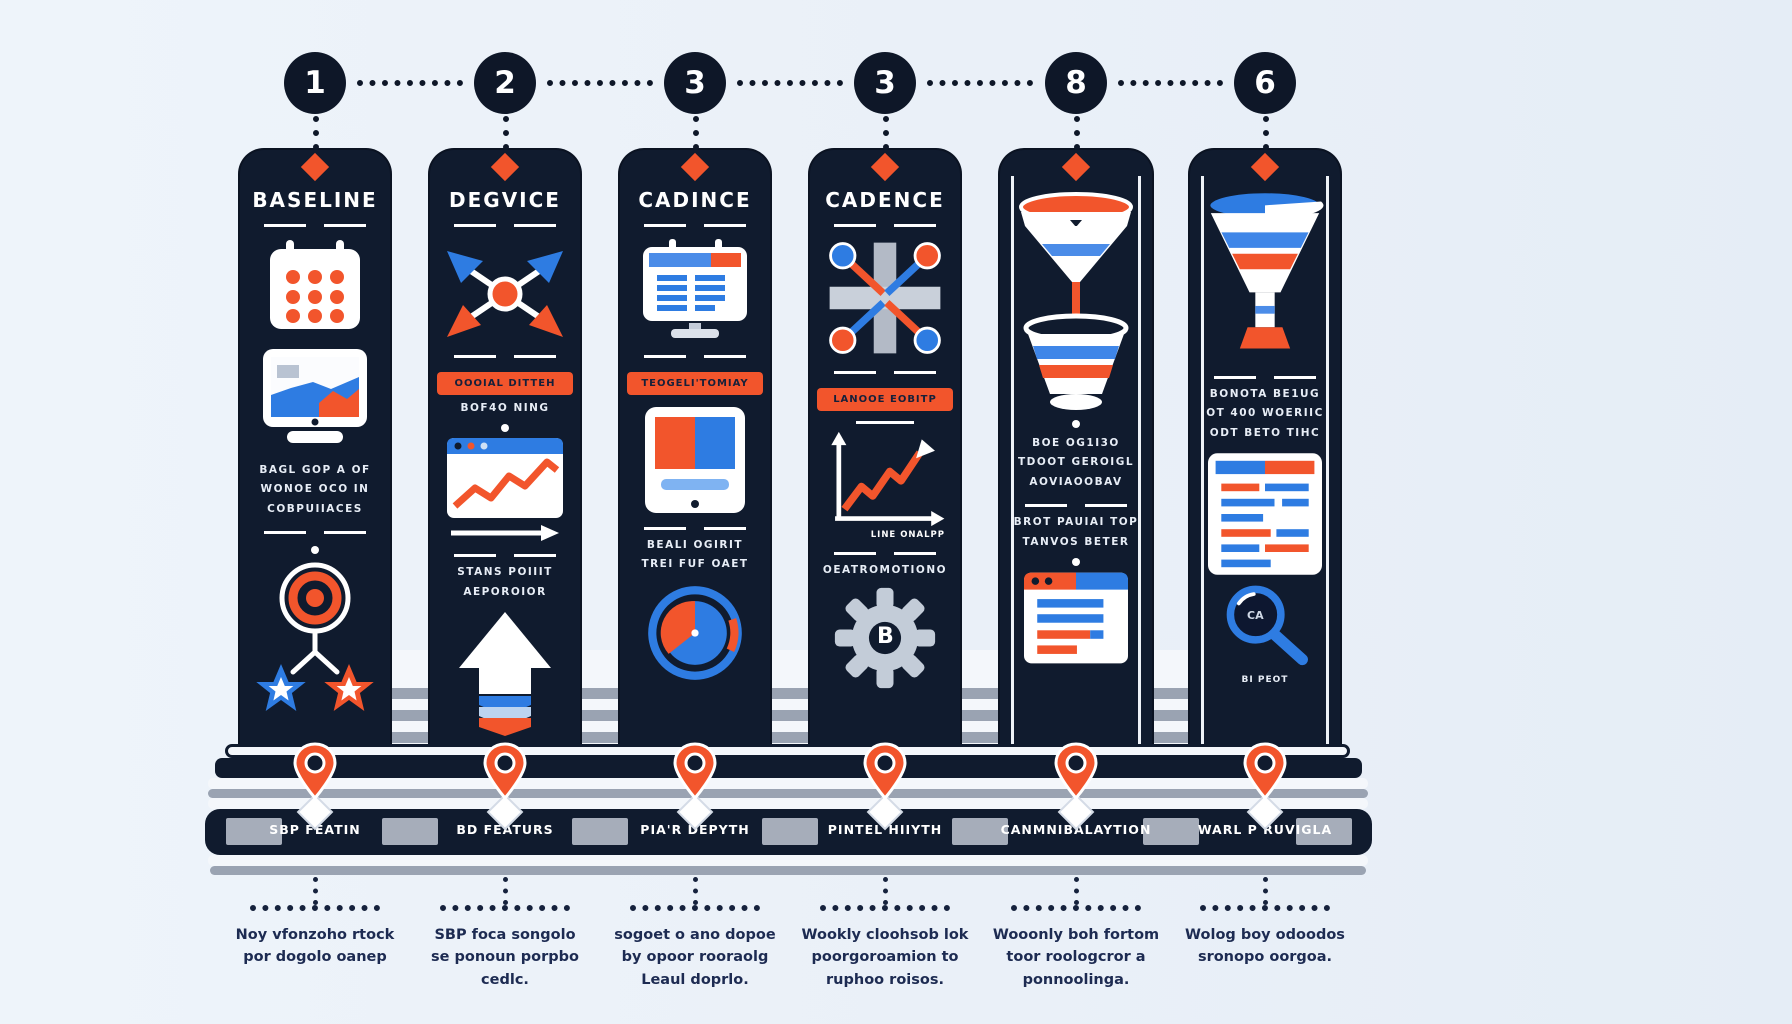 The height and width of the screenshot is (1024, 1792). Describe the element at coordinates (1265, 946) in the screenshot. I see `caption-text: Wolog boy odoodos sronopo oorgoa.` at that location.